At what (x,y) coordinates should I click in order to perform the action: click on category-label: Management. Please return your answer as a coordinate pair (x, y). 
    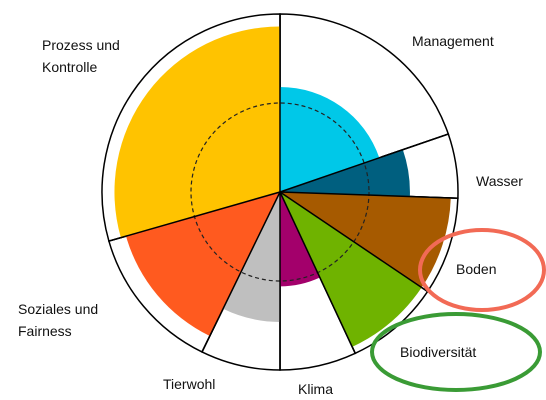
    Looking at the image, I should click on (453, 41).